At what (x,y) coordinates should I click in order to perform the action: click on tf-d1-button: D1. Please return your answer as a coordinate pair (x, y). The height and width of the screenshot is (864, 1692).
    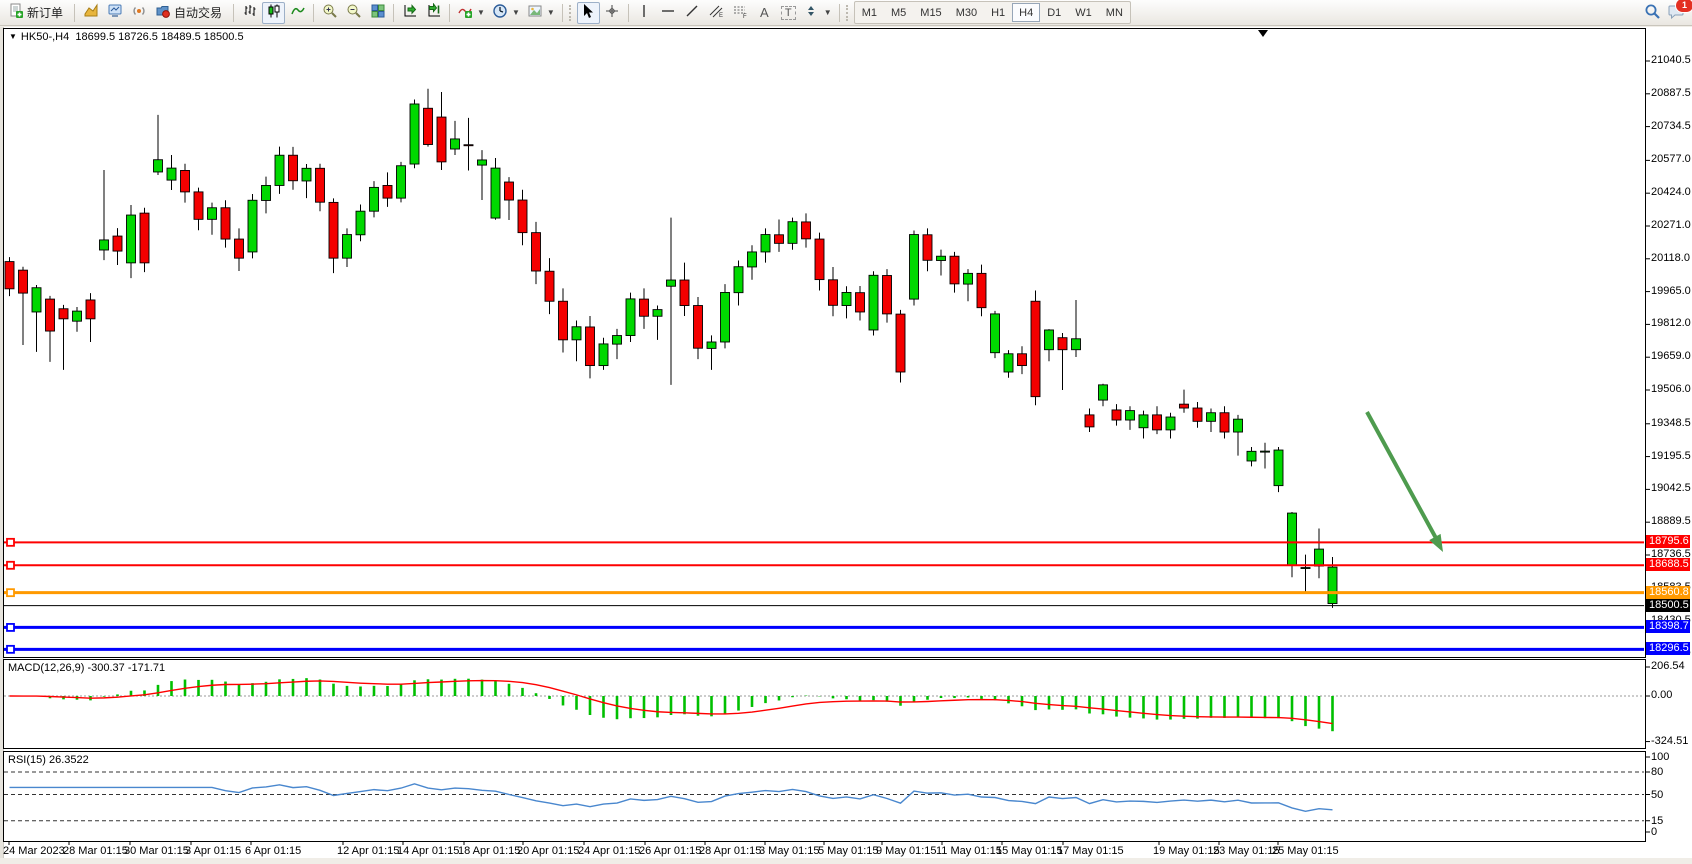
    Looking at the image, I should click on (1054, 12).